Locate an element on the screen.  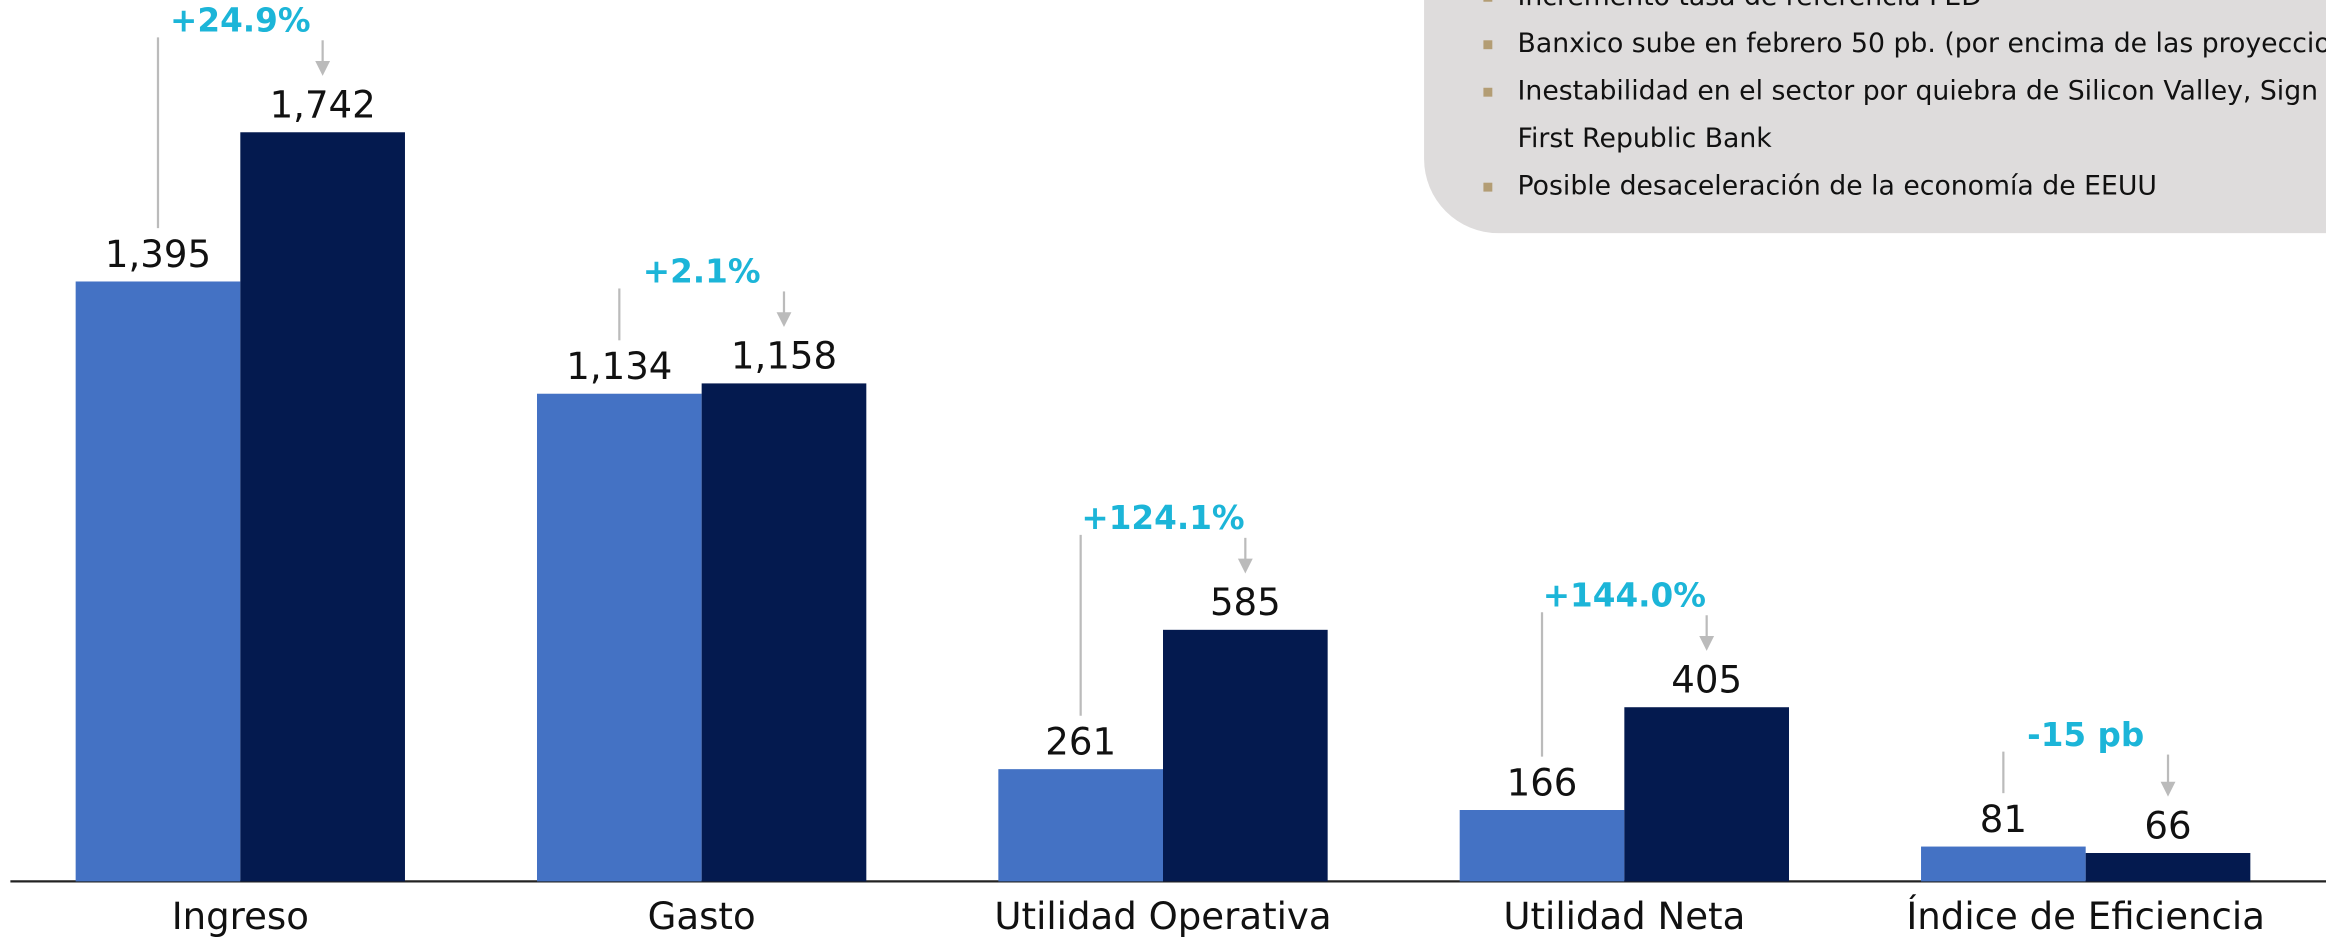
change-label: +124.1% is located at coordinates (1162, 518).